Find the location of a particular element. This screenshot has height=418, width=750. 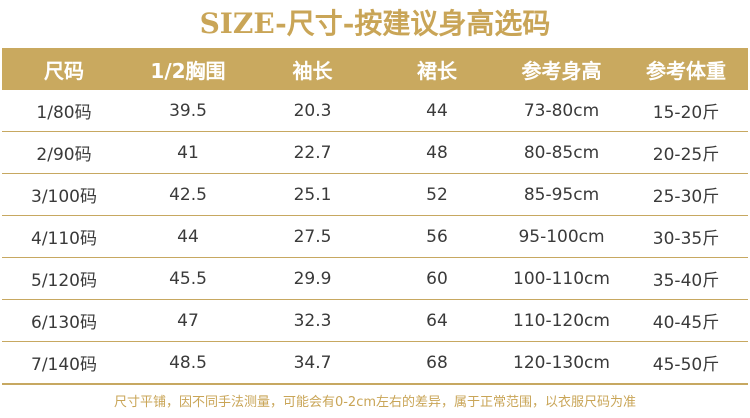

table-row: 1/80码 39.5 20.3 44 73-80cm 15-20斤 is located at coordinates (375, 111).